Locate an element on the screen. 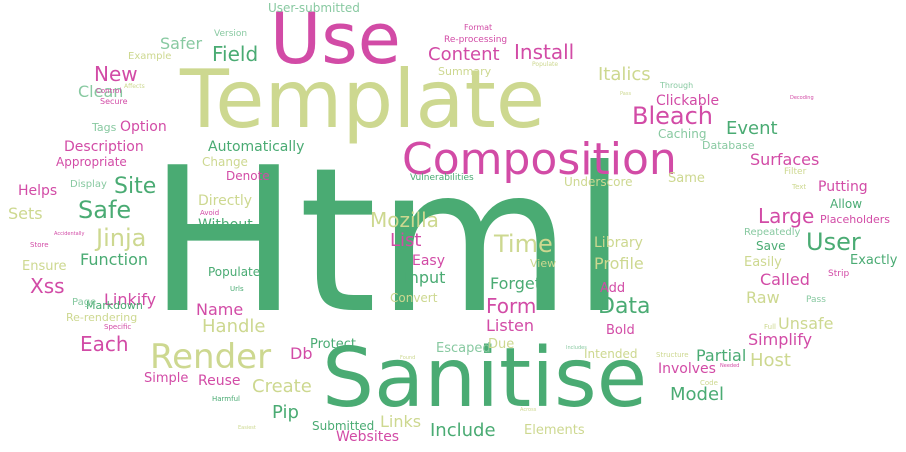 The image size is (906, 452). cloud-word: Library is located at coordinates (618, 243).